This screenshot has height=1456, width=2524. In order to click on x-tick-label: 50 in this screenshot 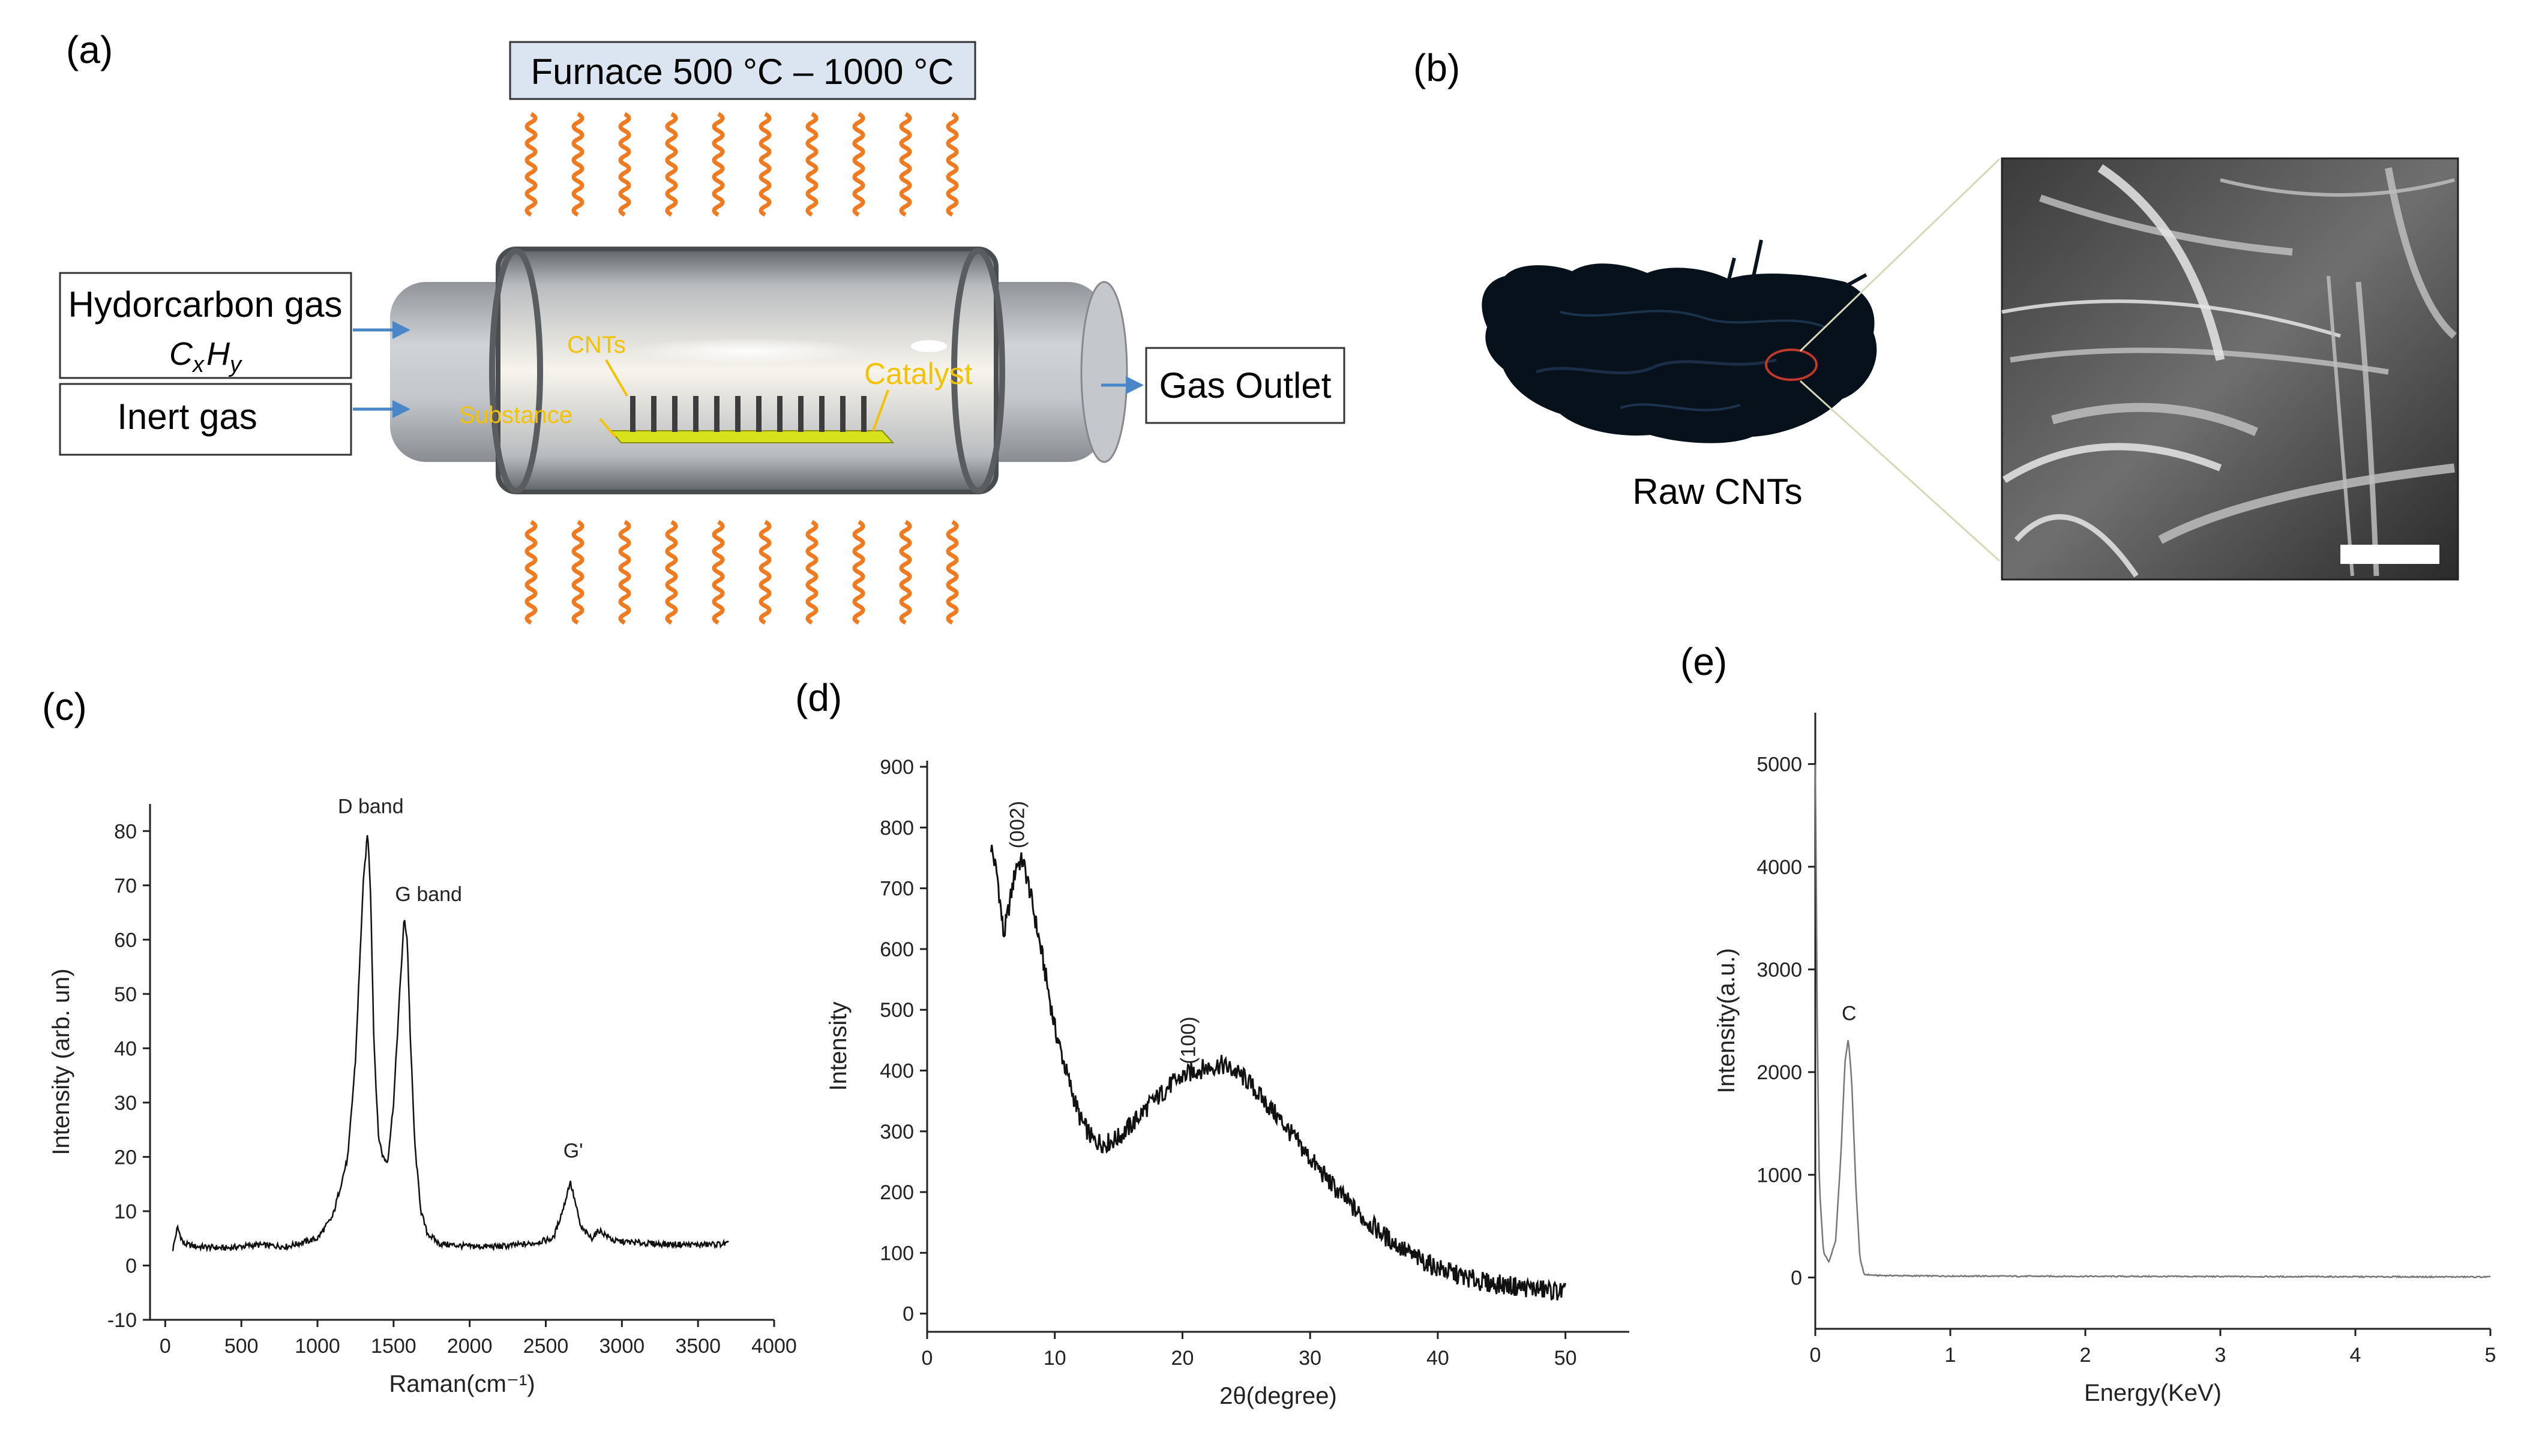, I will do `click(1565, 1359)`.